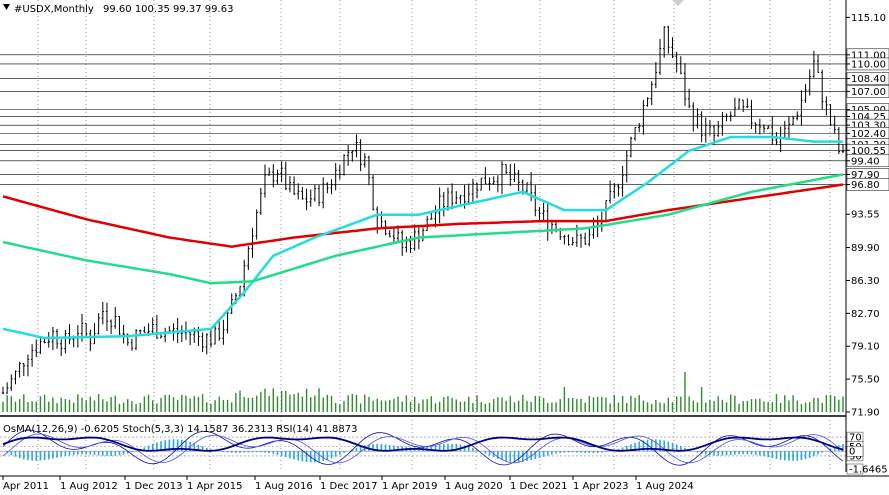  I want to click on price-tick-label: 89.90, so click(865, 248).